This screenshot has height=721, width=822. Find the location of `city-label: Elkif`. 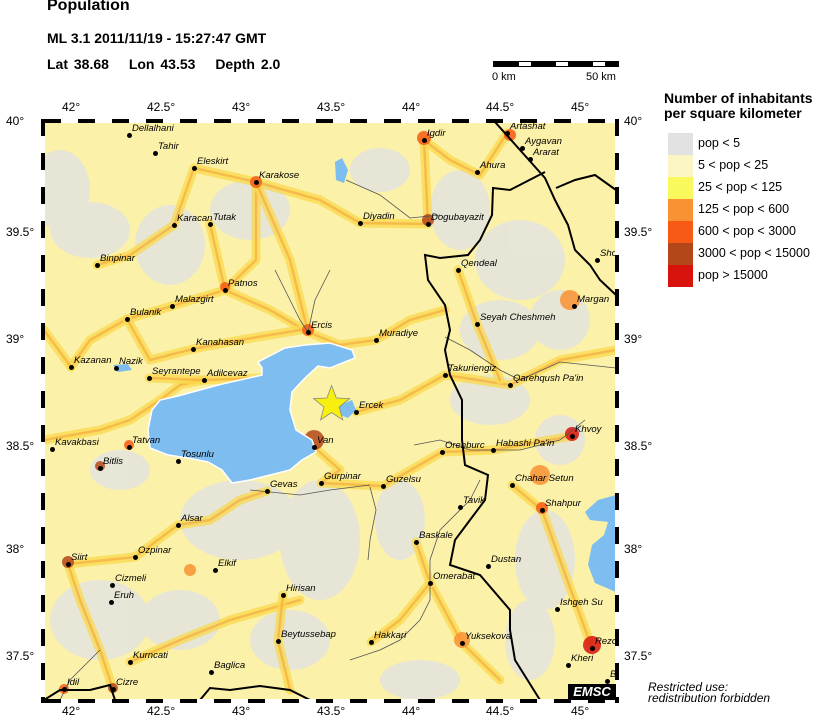

city-label: Elkif is located at coordinates (227, 563).